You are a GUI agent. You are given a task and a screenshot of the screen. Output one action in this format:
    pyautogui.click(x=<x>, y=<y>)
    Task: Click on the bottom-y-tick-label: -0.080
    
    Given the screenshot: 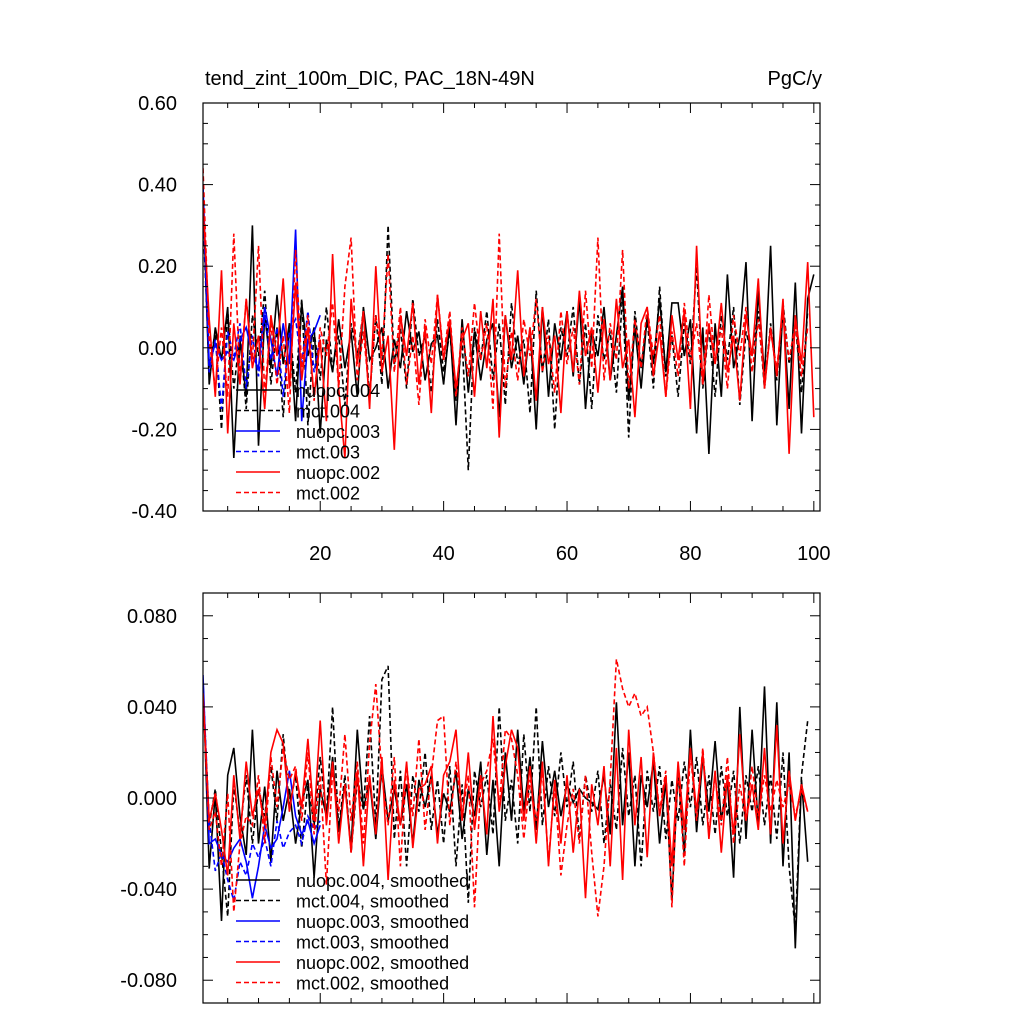 What is the action you would take?
    pyautogui.click(x=148, y=981)
    